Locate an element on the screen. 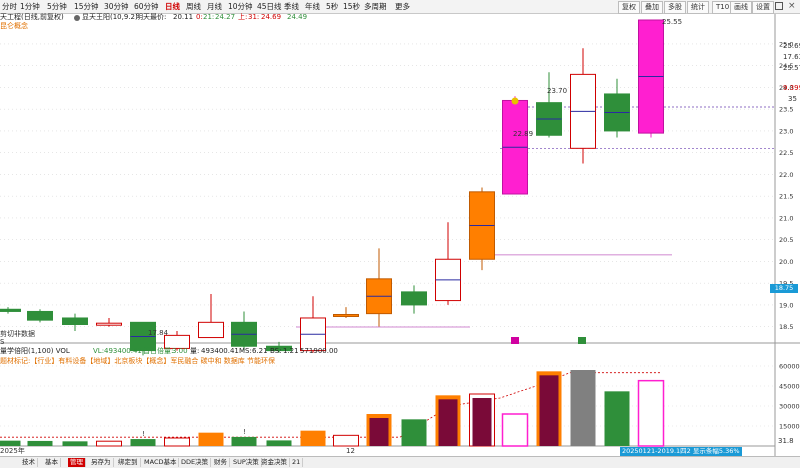  up-label: 上: is located at coordinates (243, 17).